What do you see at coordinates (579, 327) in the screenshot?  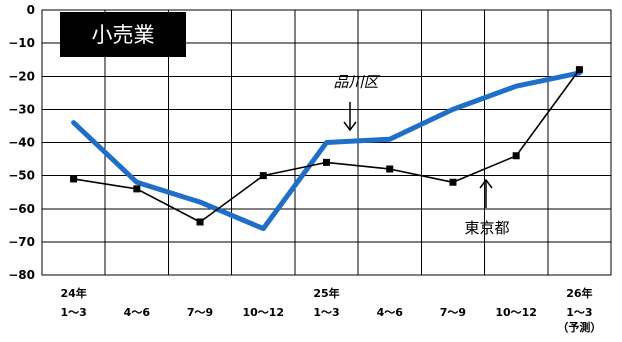 I see `x-tick-label: （予測）` at bounding box center [579, 327].